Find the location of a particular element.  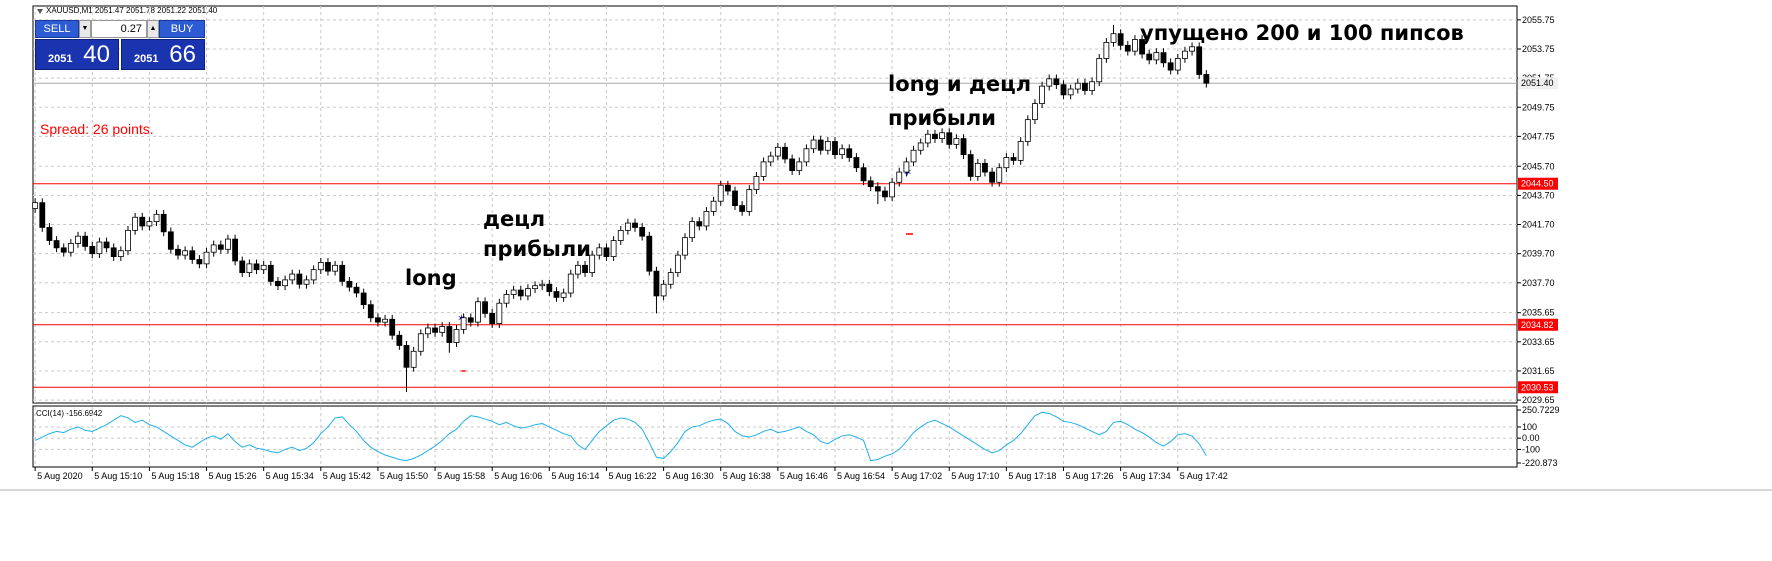

level-line-label: 2034.82 is located at coordinates (1537, 325).